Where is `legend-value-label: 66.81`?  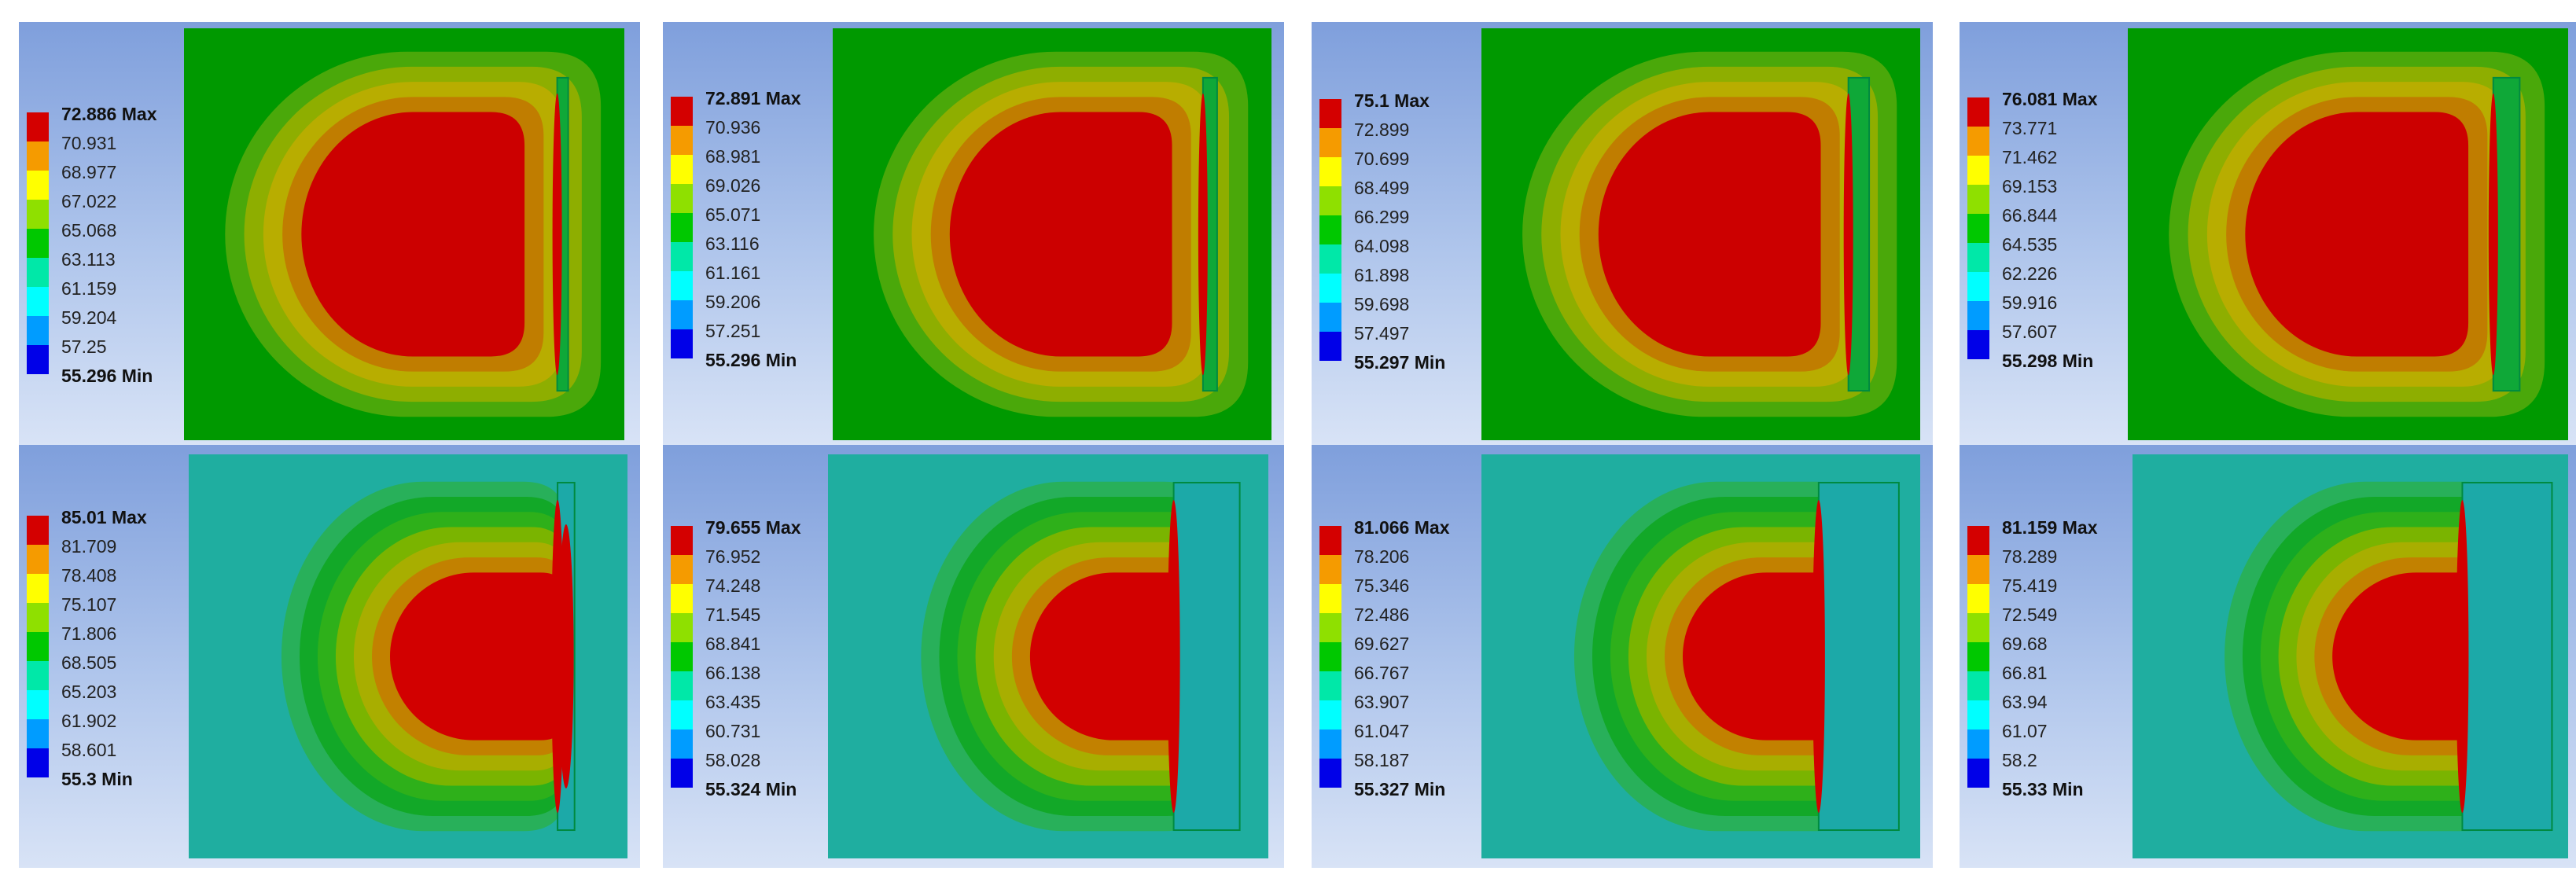 legend-value-label: 66.81 is located at coordinates (2025, 673).